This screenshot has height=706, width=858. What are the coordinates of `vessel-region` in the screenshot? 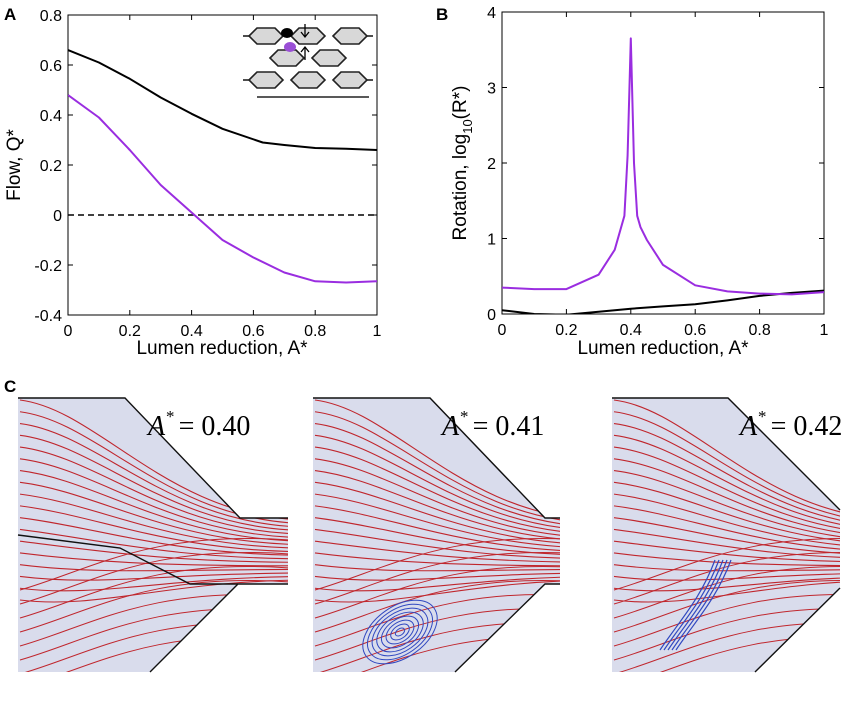 It's located at (436, 535).